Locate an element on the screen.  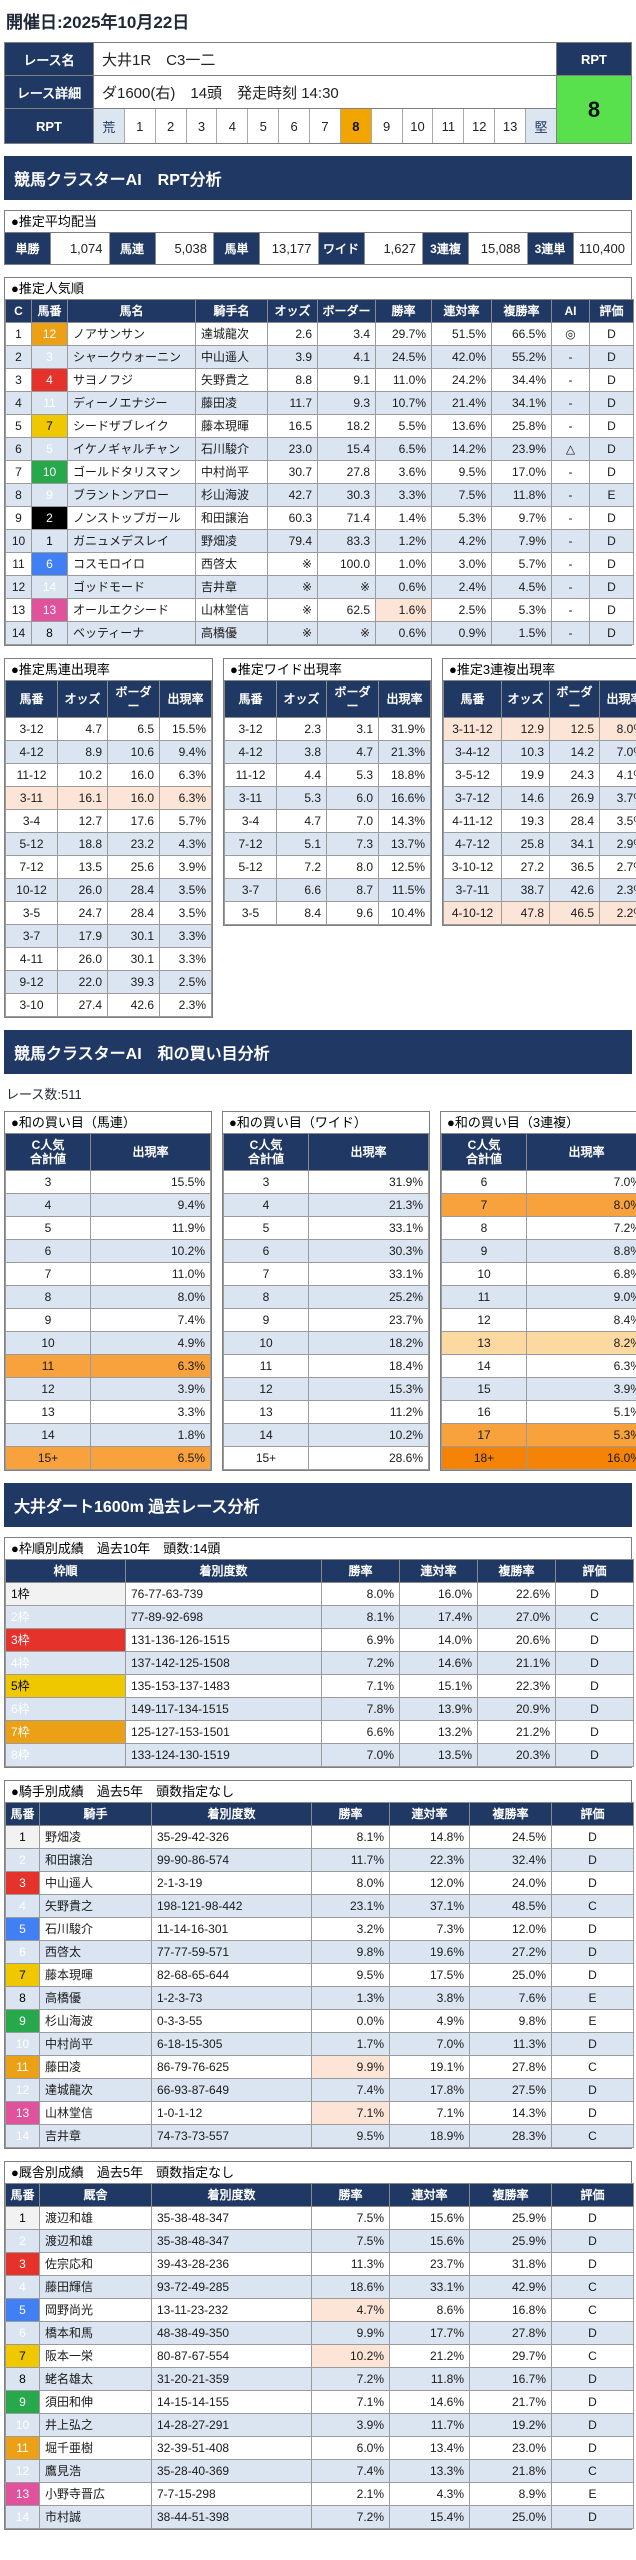
rpt-scale-cell: 4 is located at coordinates (233, 126).